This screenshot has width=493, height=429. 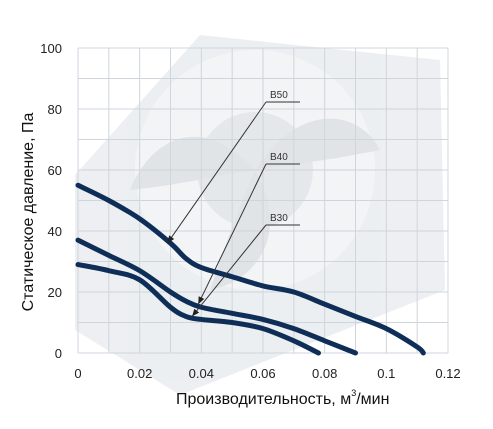 What do you see at coordinates (58, 353) in the screenshot?
I see `y-tick-label: 0` at bounding box center [58, 353].